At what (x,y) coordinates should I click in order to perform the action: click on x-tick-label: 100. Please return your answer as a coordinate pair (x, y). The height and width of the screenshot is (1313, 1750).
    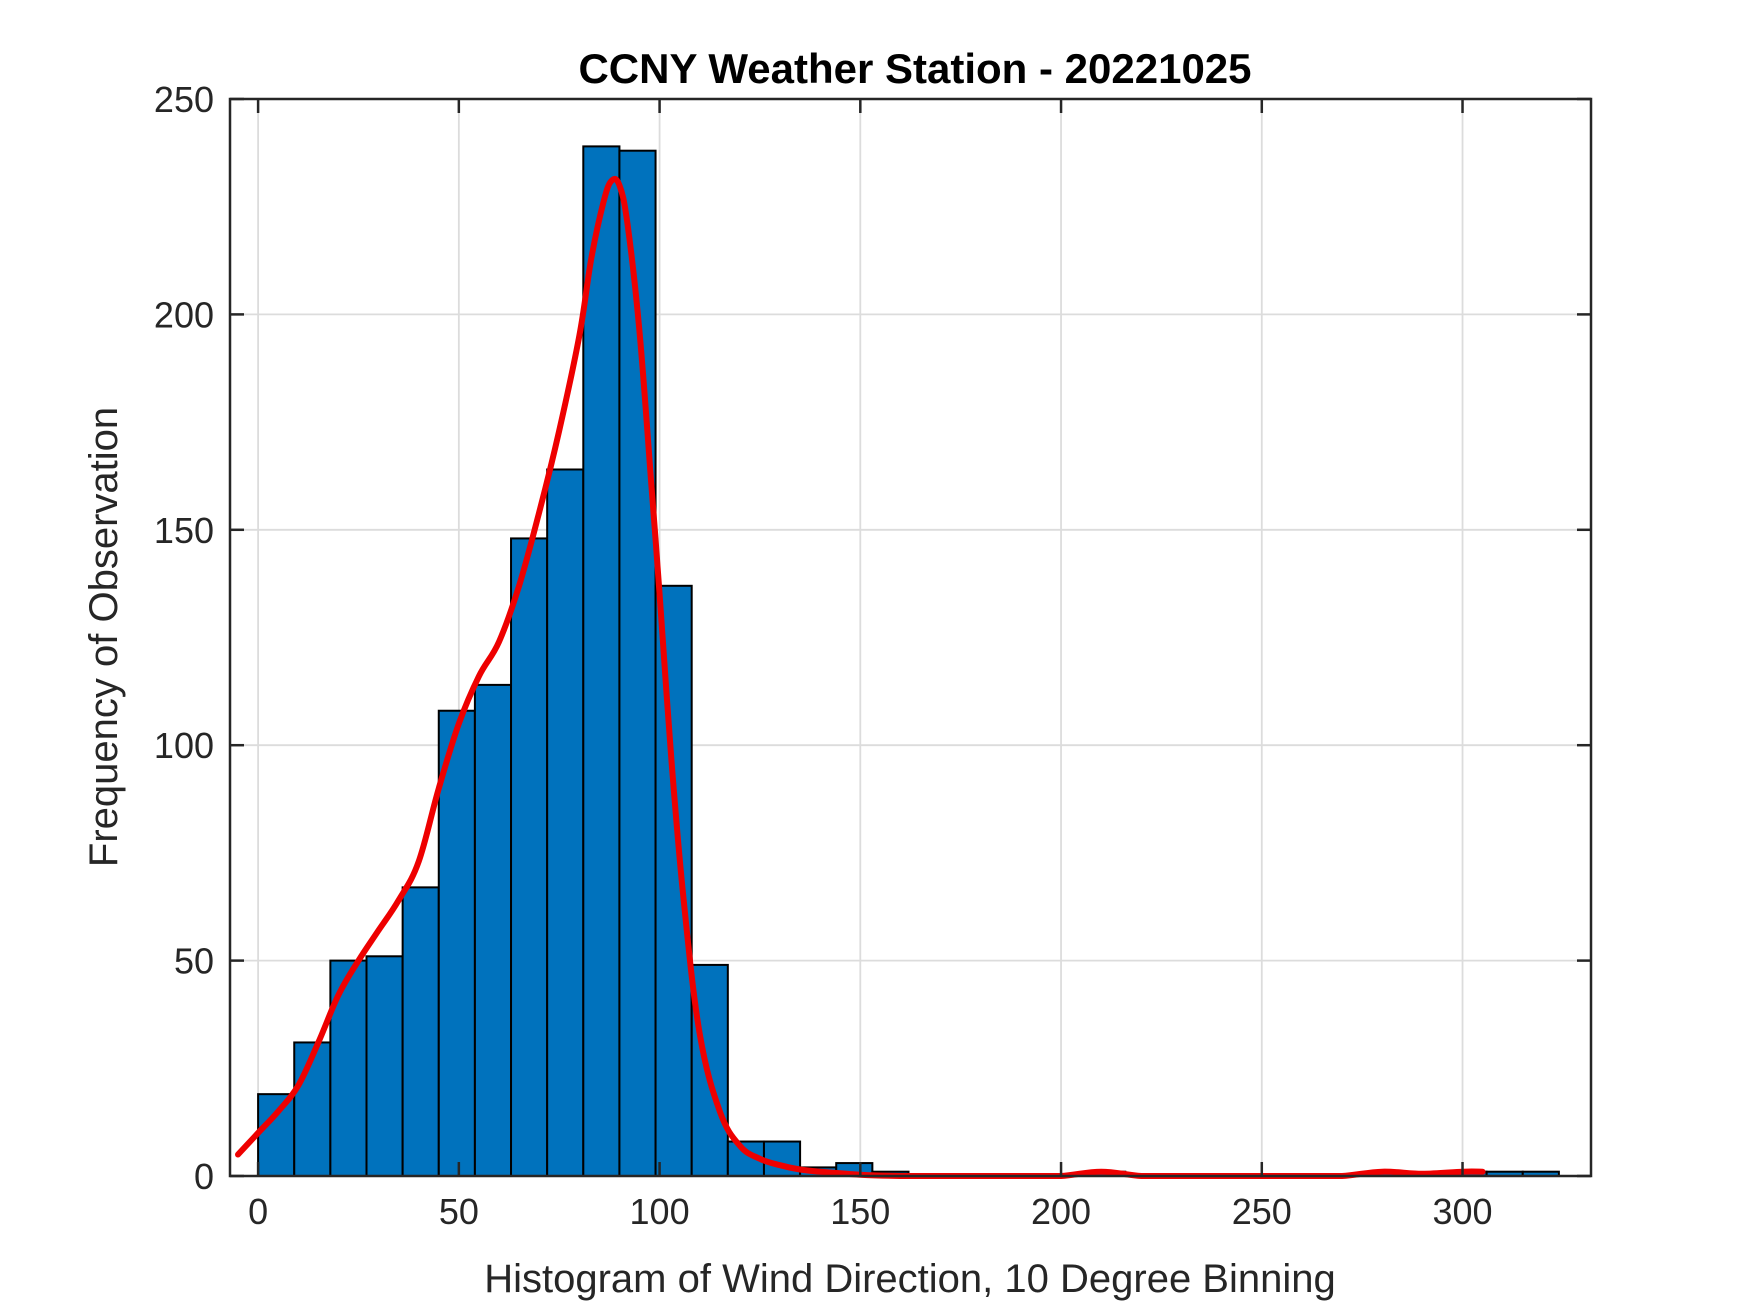
    Looking at the image, I should click on (660, 1211).